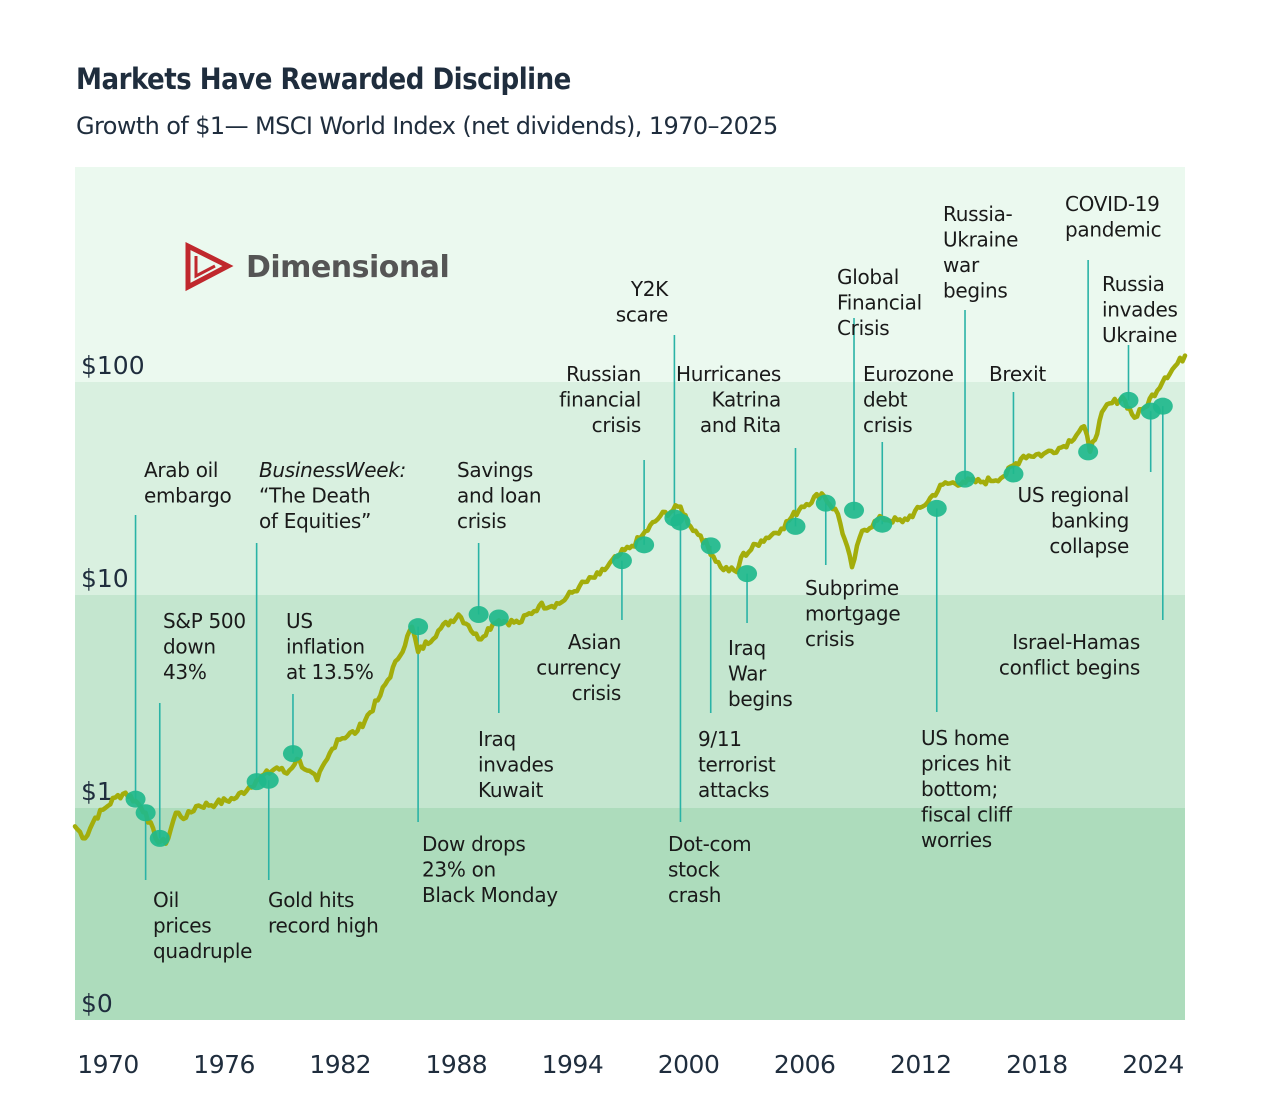 This screenshot has height=1093, width=1274. Describe the element at coordinates (852, 613) in the screenshot. I see `event-label: Subprime mortgage crisis` at that location.